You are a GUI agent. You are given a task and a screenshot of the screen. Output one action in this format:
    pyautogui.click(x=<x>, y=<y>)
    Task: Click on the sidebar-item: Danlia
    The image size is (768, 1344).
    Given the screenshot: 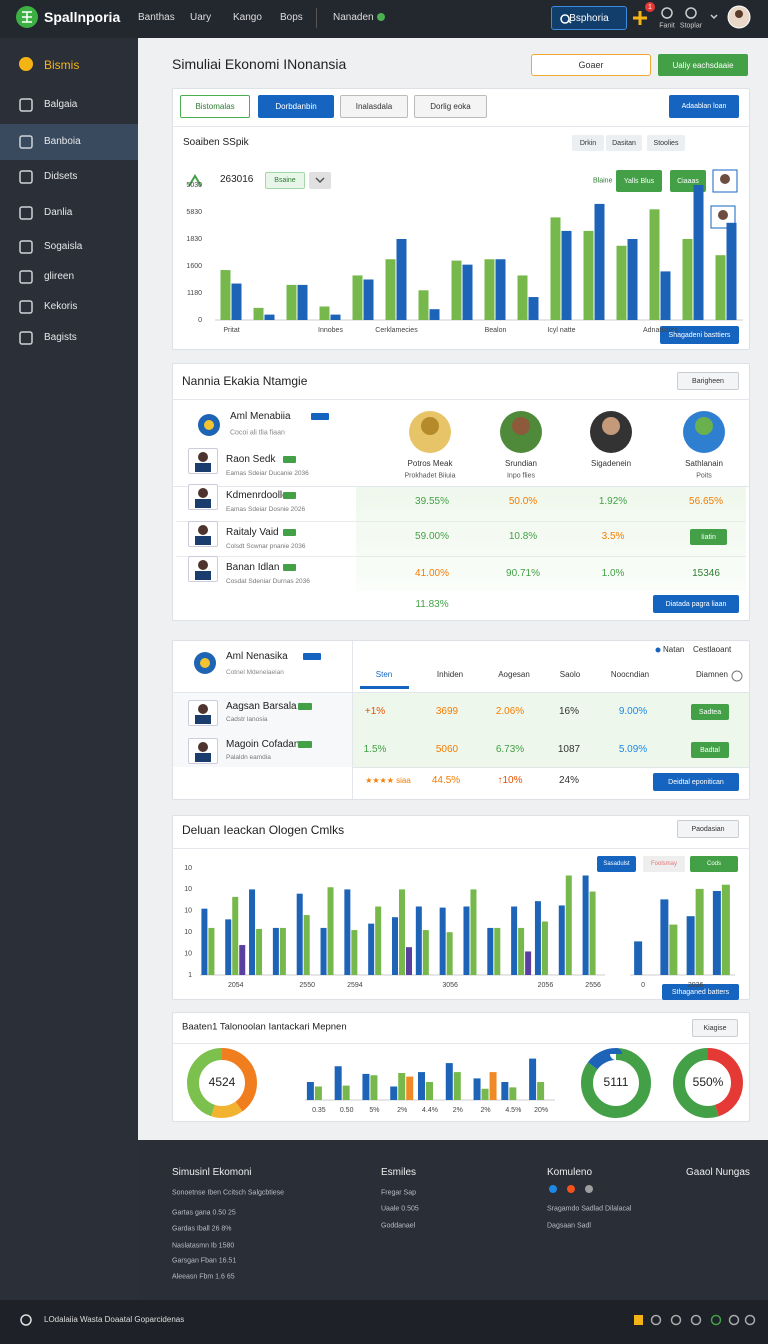 What is the action you would take?
    pyautogui.click(x=58, y=212)
    